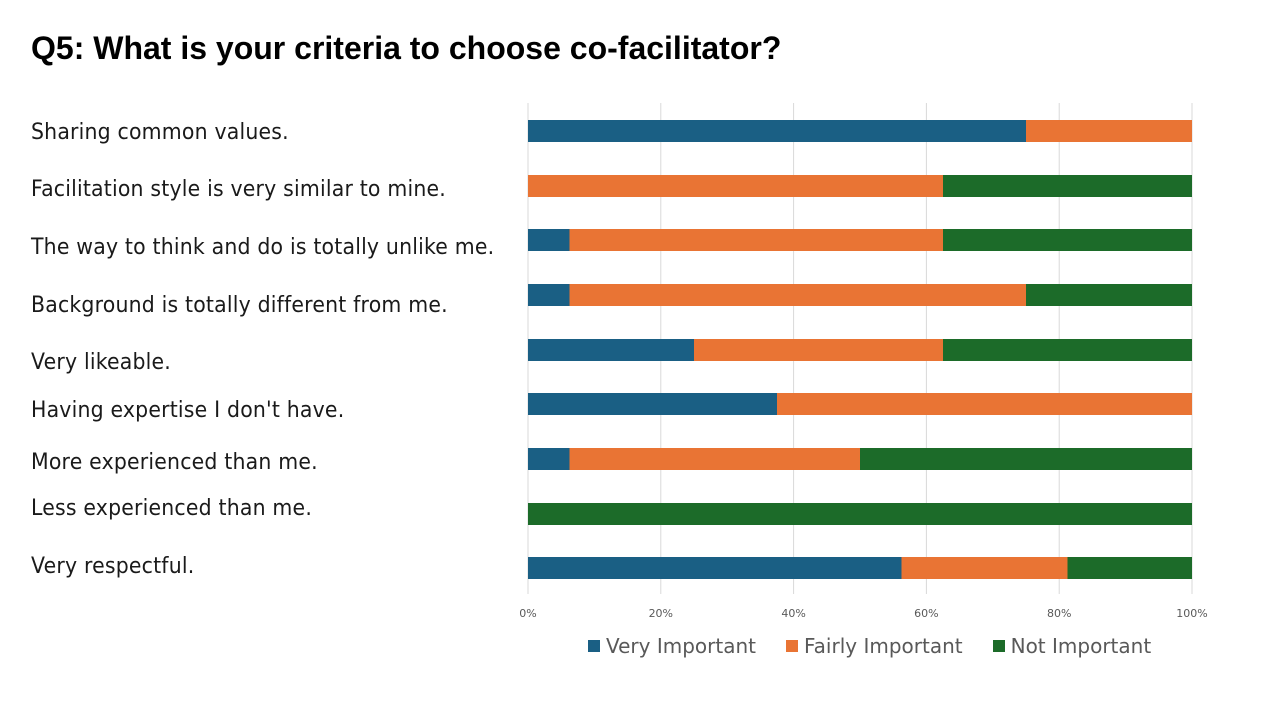  Describe the element at coordinates (172, 508) in the screenshot. I see `category-label: Less experienced than me.` at that location.